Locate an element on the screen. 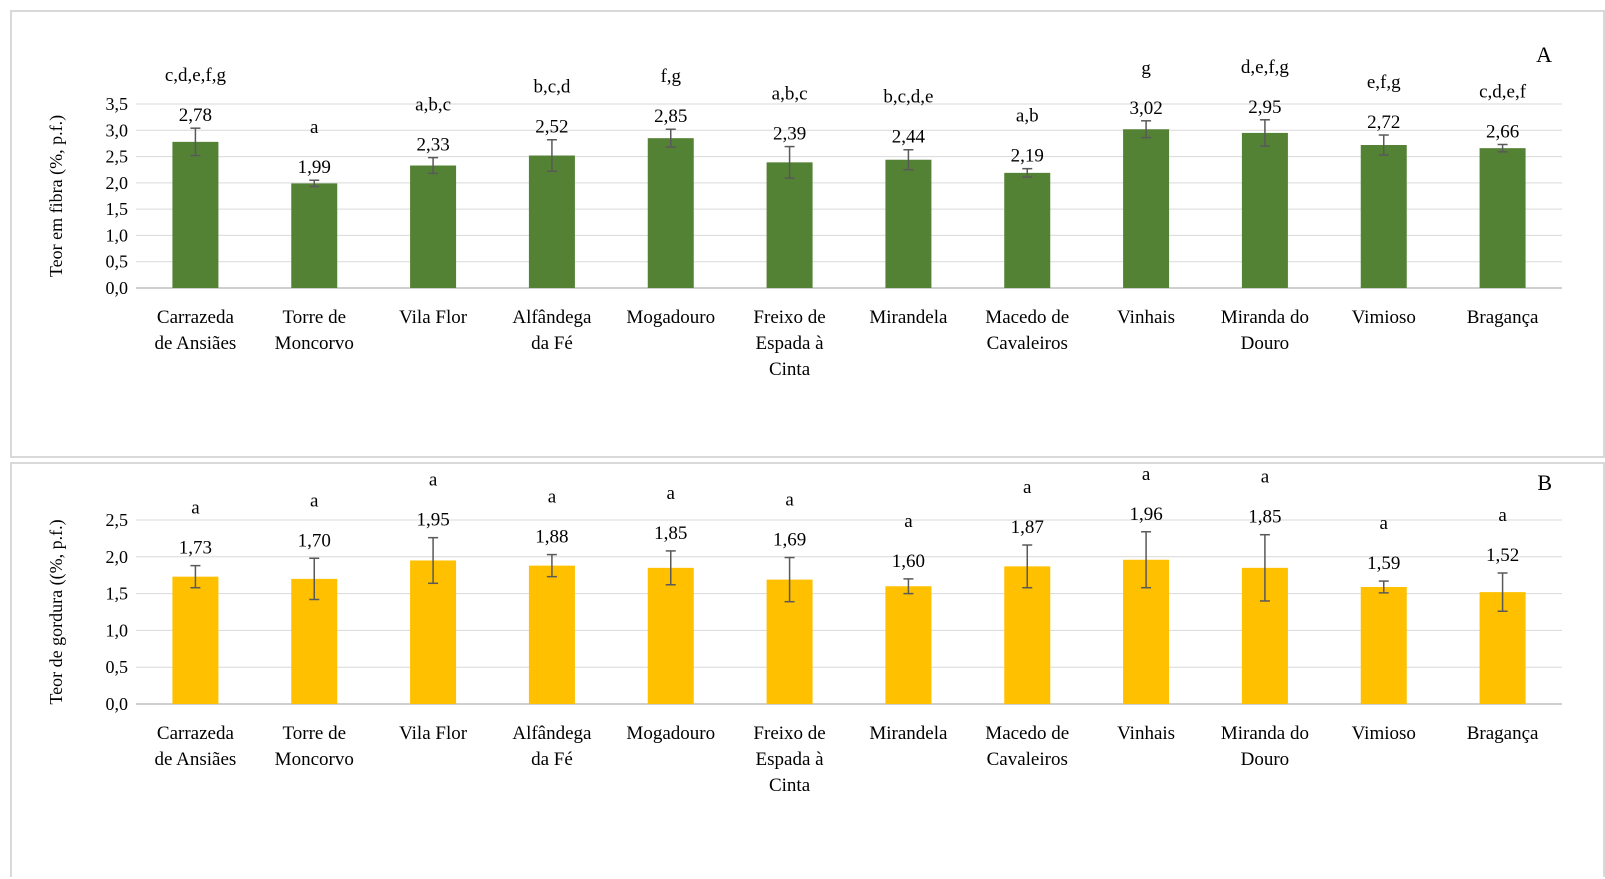 This screenshot has height=879, width=1605. data-label: 1,59 is located at coordinates (1383, 563).